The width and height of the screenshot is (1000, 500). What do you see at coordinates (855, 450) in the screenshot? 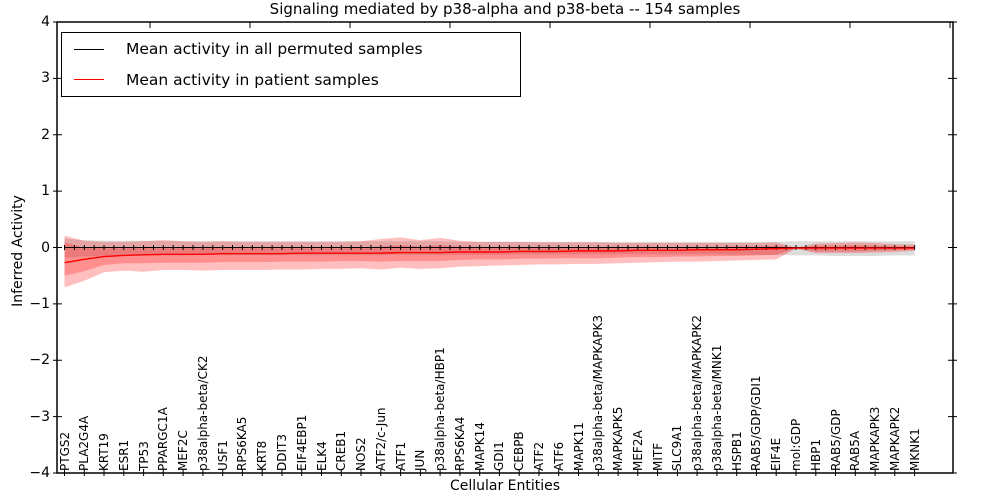
I see `x-tick-label: RAB5A` at bounding box center [855, 450].